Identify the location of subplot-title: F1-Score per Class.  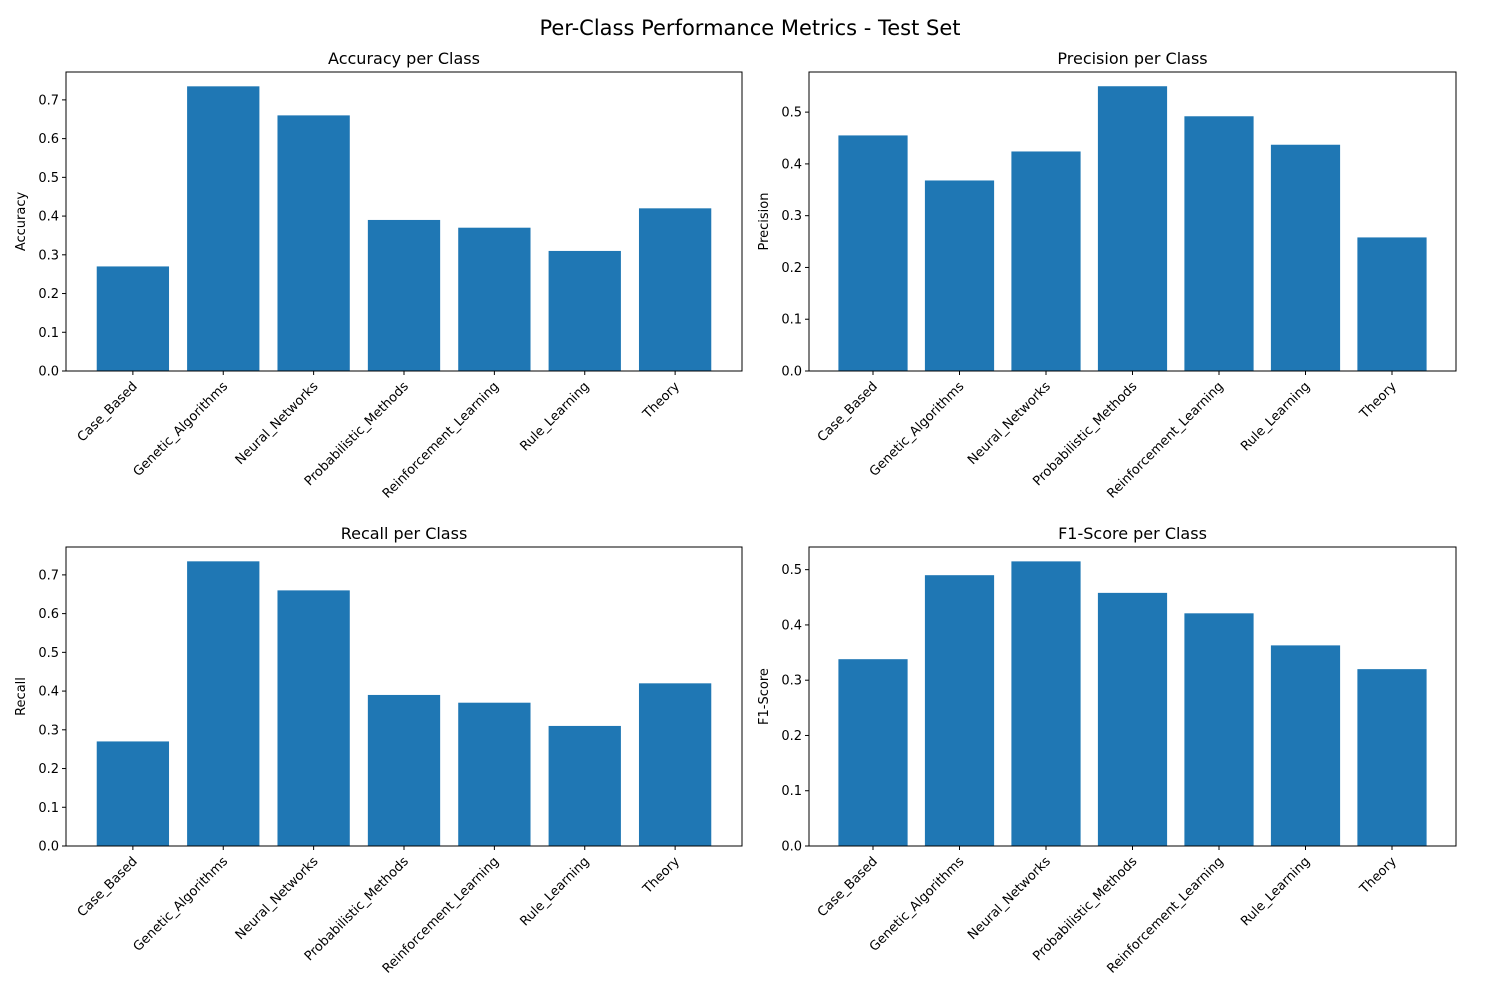
(1132, 533).